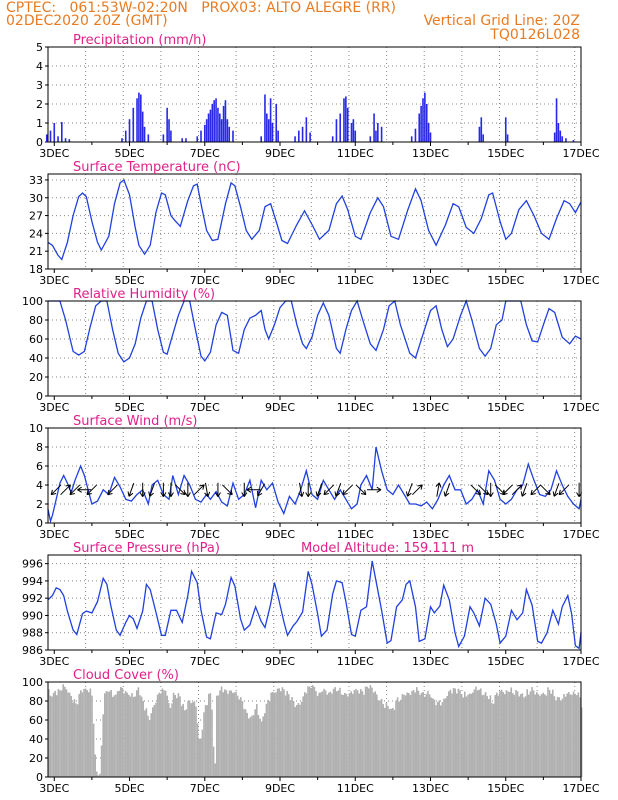  I want to click on x-tick-label: 15DEC, so click(505, 661).